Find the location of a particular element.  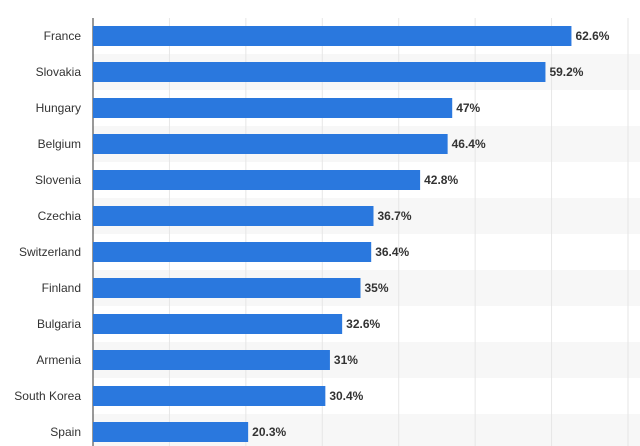

category-label: Switzerland is located at coordinates (50, 252).